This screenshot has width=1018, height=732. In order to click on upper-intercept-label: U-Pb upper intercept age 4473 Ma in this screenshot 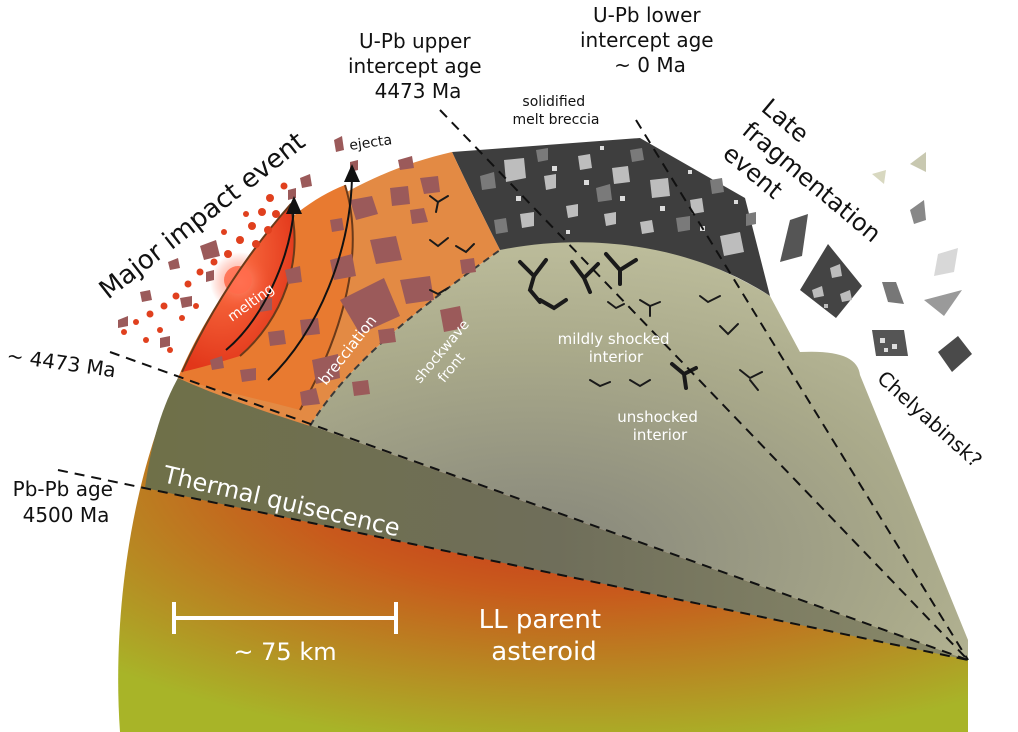, I will do `click(418, 66)`.